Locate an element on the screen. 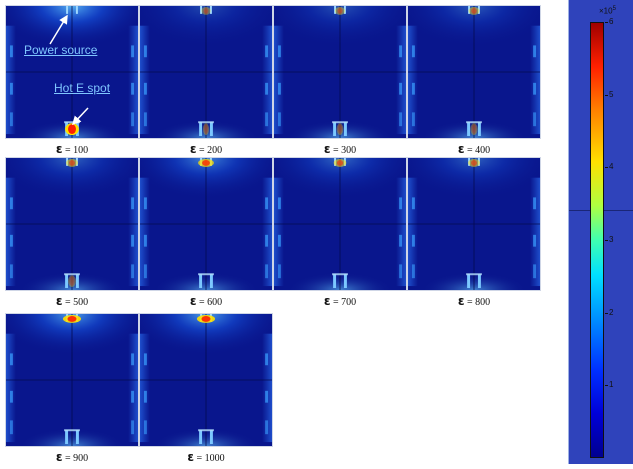 Image resolution: width=633 pixels, height=469 pixels. colorbar-scale: ×10⁵ is located at coordinates (607, 11).